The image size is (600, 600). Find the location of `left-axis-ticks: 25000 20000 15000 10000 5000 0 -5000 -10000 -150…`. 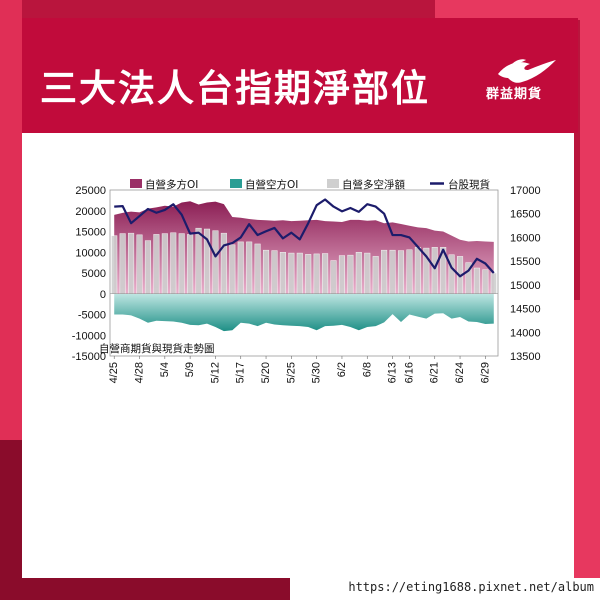

left-axis-ticks: 25000 20000 15000 10000 5000 0 -5000 -10000 -150… is located at coordinates (89, 274).